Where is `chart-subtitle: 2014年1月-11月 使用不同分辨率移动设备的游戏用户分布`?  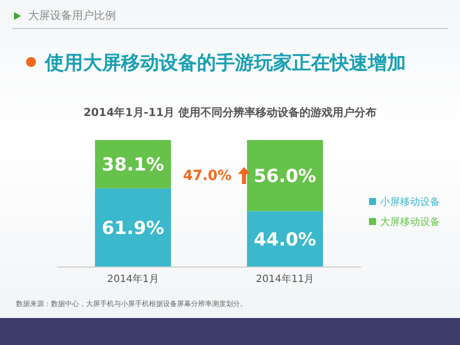 chart-subtitle: 2014年1月-11月 使用不同分辨率移动设备的游戏用户分布 is located at coordinates (230, 112).